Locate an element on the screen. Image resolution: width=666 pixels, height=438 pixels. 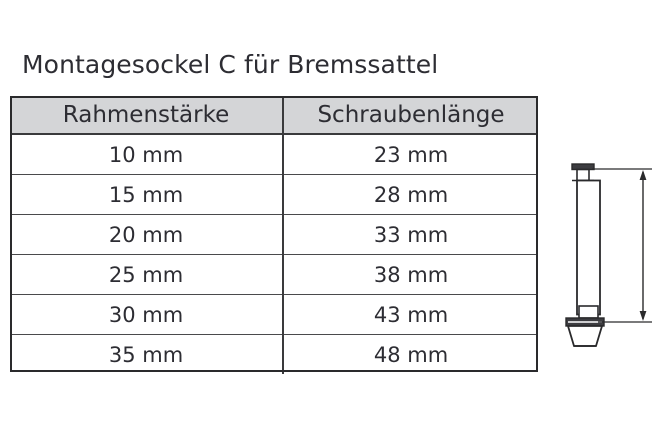
table-row: 25 mm 38 mm is located at coordinates (274, 274).